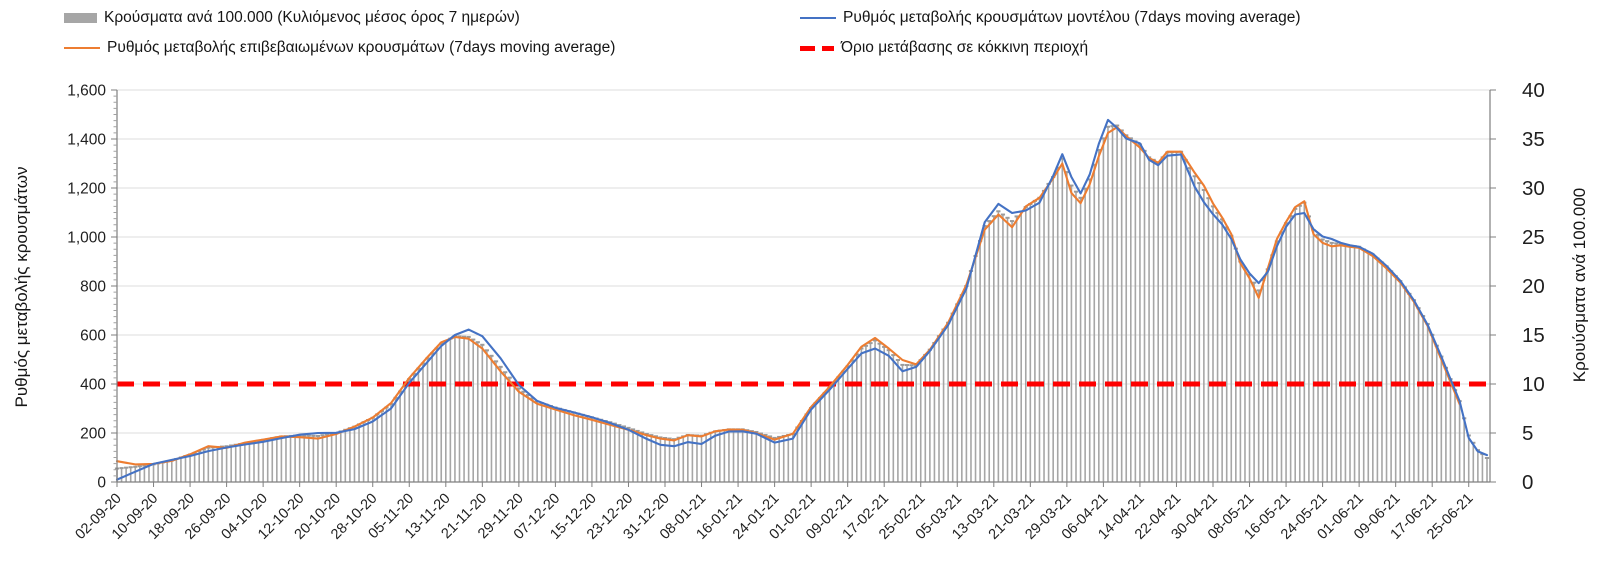 This screenshot has height=581, width=1598. I want to click on legend-label: Όριο μετάβασης σε κόκκινη περιοχή, so click(965, 47).